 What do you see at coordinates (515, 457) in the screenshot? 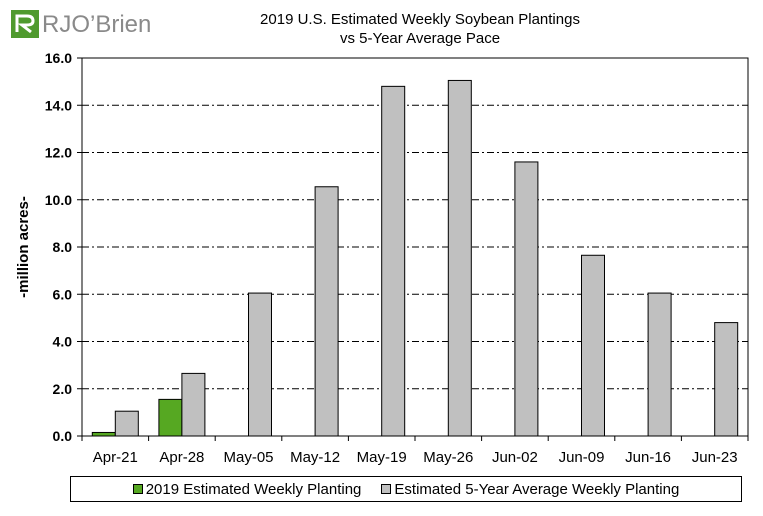
I see `x-tick-label: Jun-02` at bounding box center [515, 457].